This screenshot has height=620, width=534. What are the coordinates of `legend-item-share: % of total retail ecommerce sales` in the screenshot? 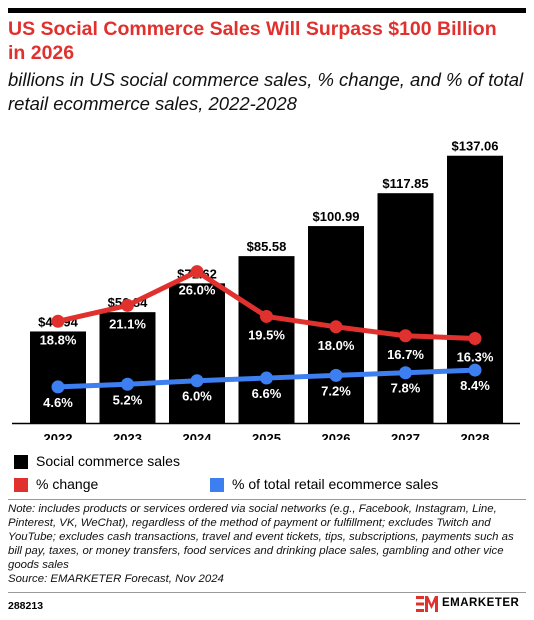 It's located at (360, 485).